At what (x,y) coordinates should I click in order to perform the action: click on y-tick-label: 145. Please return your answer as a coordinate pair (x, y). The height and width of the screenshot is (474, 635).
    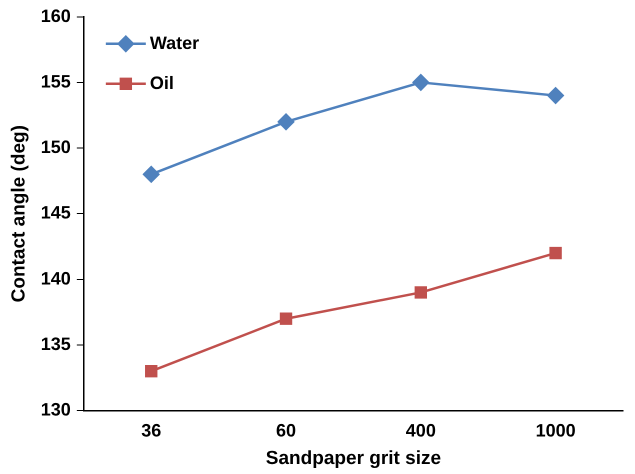
    Looking at the image, I should click on (55, 212).